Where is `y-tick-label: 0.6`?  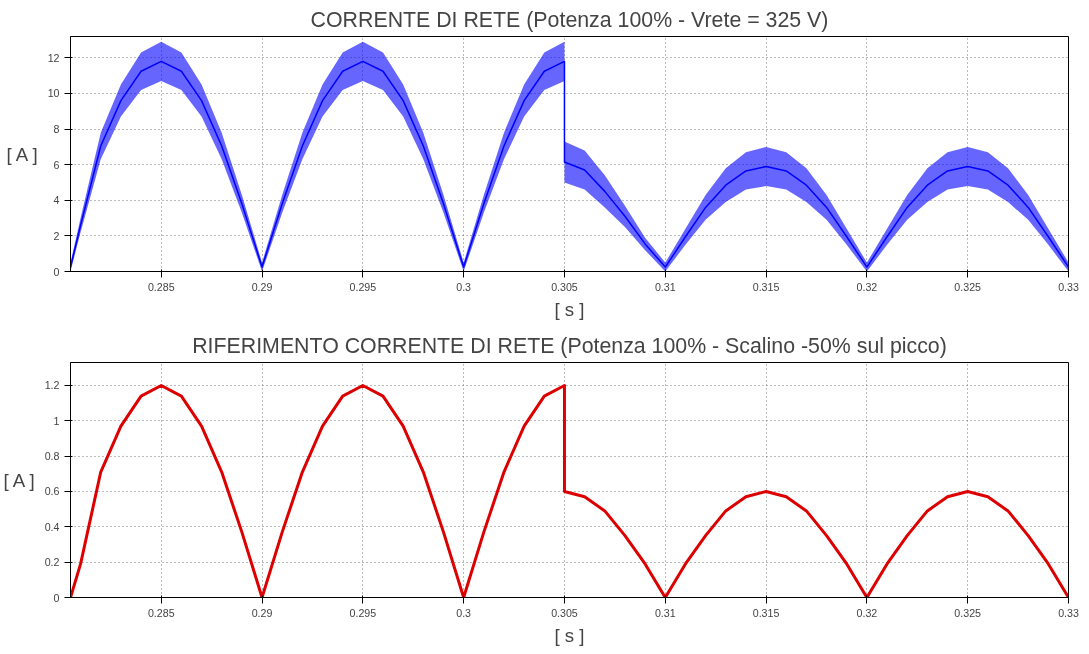
y-tick-label: 0.6 is located at coordinates (52, 491).